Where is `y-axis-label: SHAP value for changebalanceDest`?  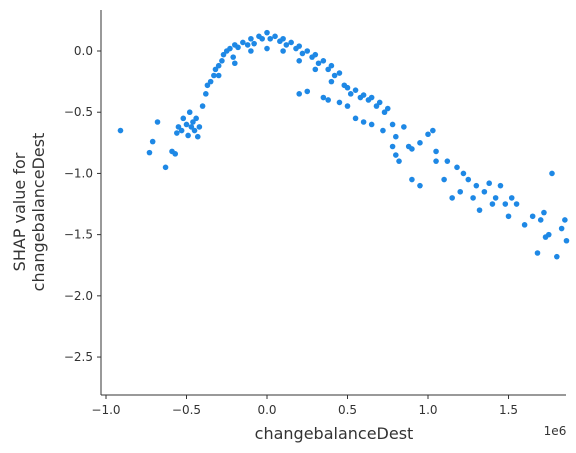 y-axis-label: SHAP value for changebalanceDest is located at coordinates (29, 212).